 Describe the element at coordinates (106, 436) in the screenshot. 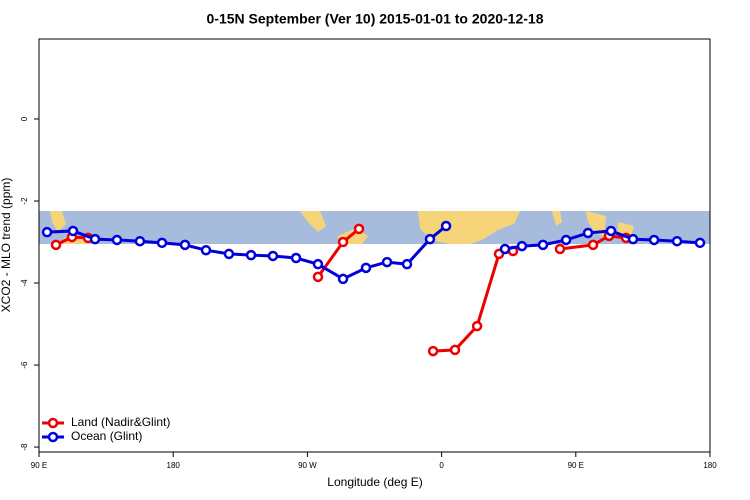

I see `legend-label: Ocean (Glint)` at that location.